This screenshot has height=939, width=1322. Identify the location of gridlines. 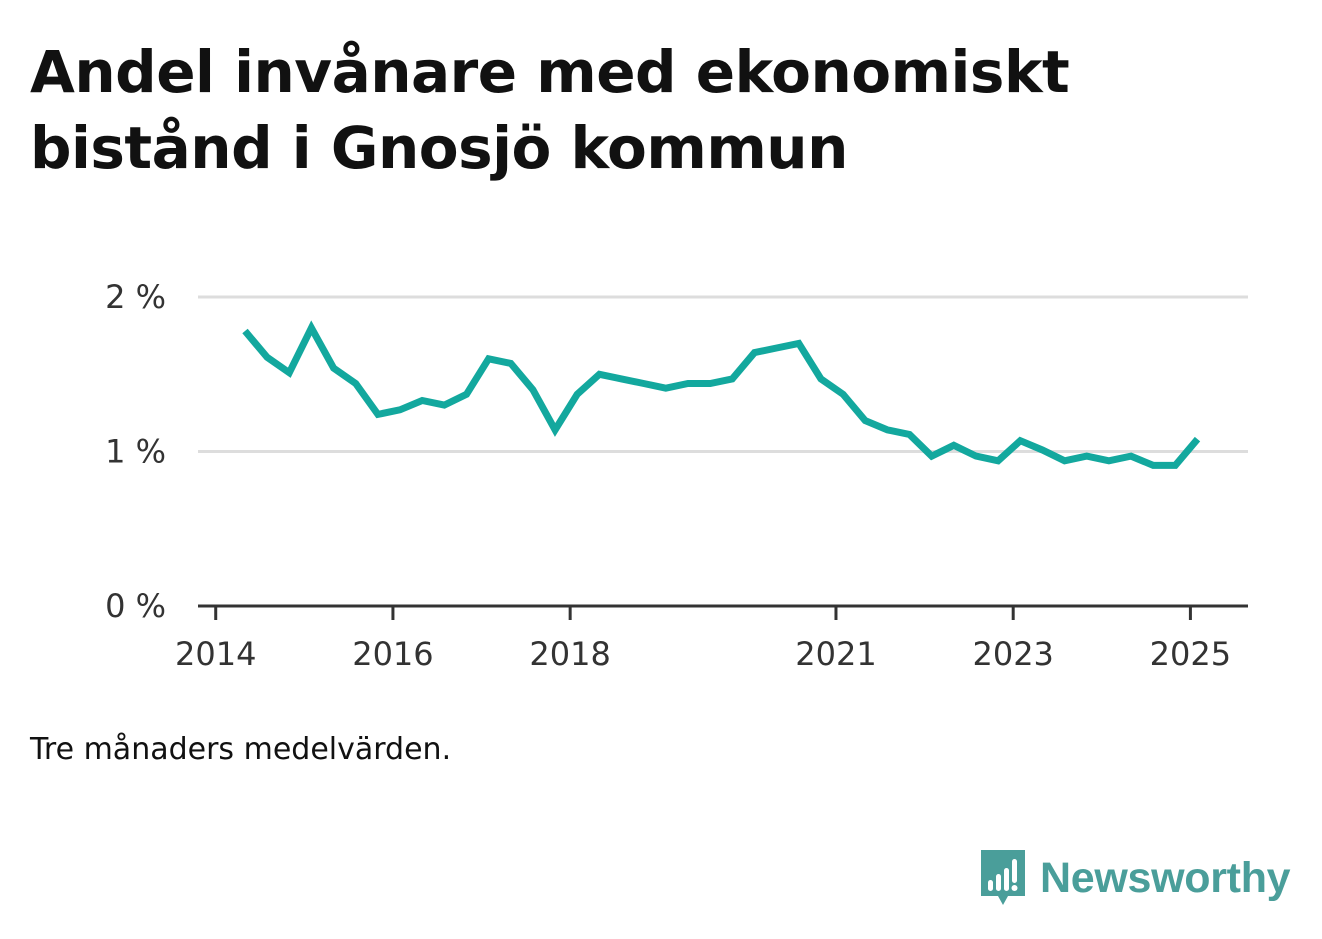
(723, 374).